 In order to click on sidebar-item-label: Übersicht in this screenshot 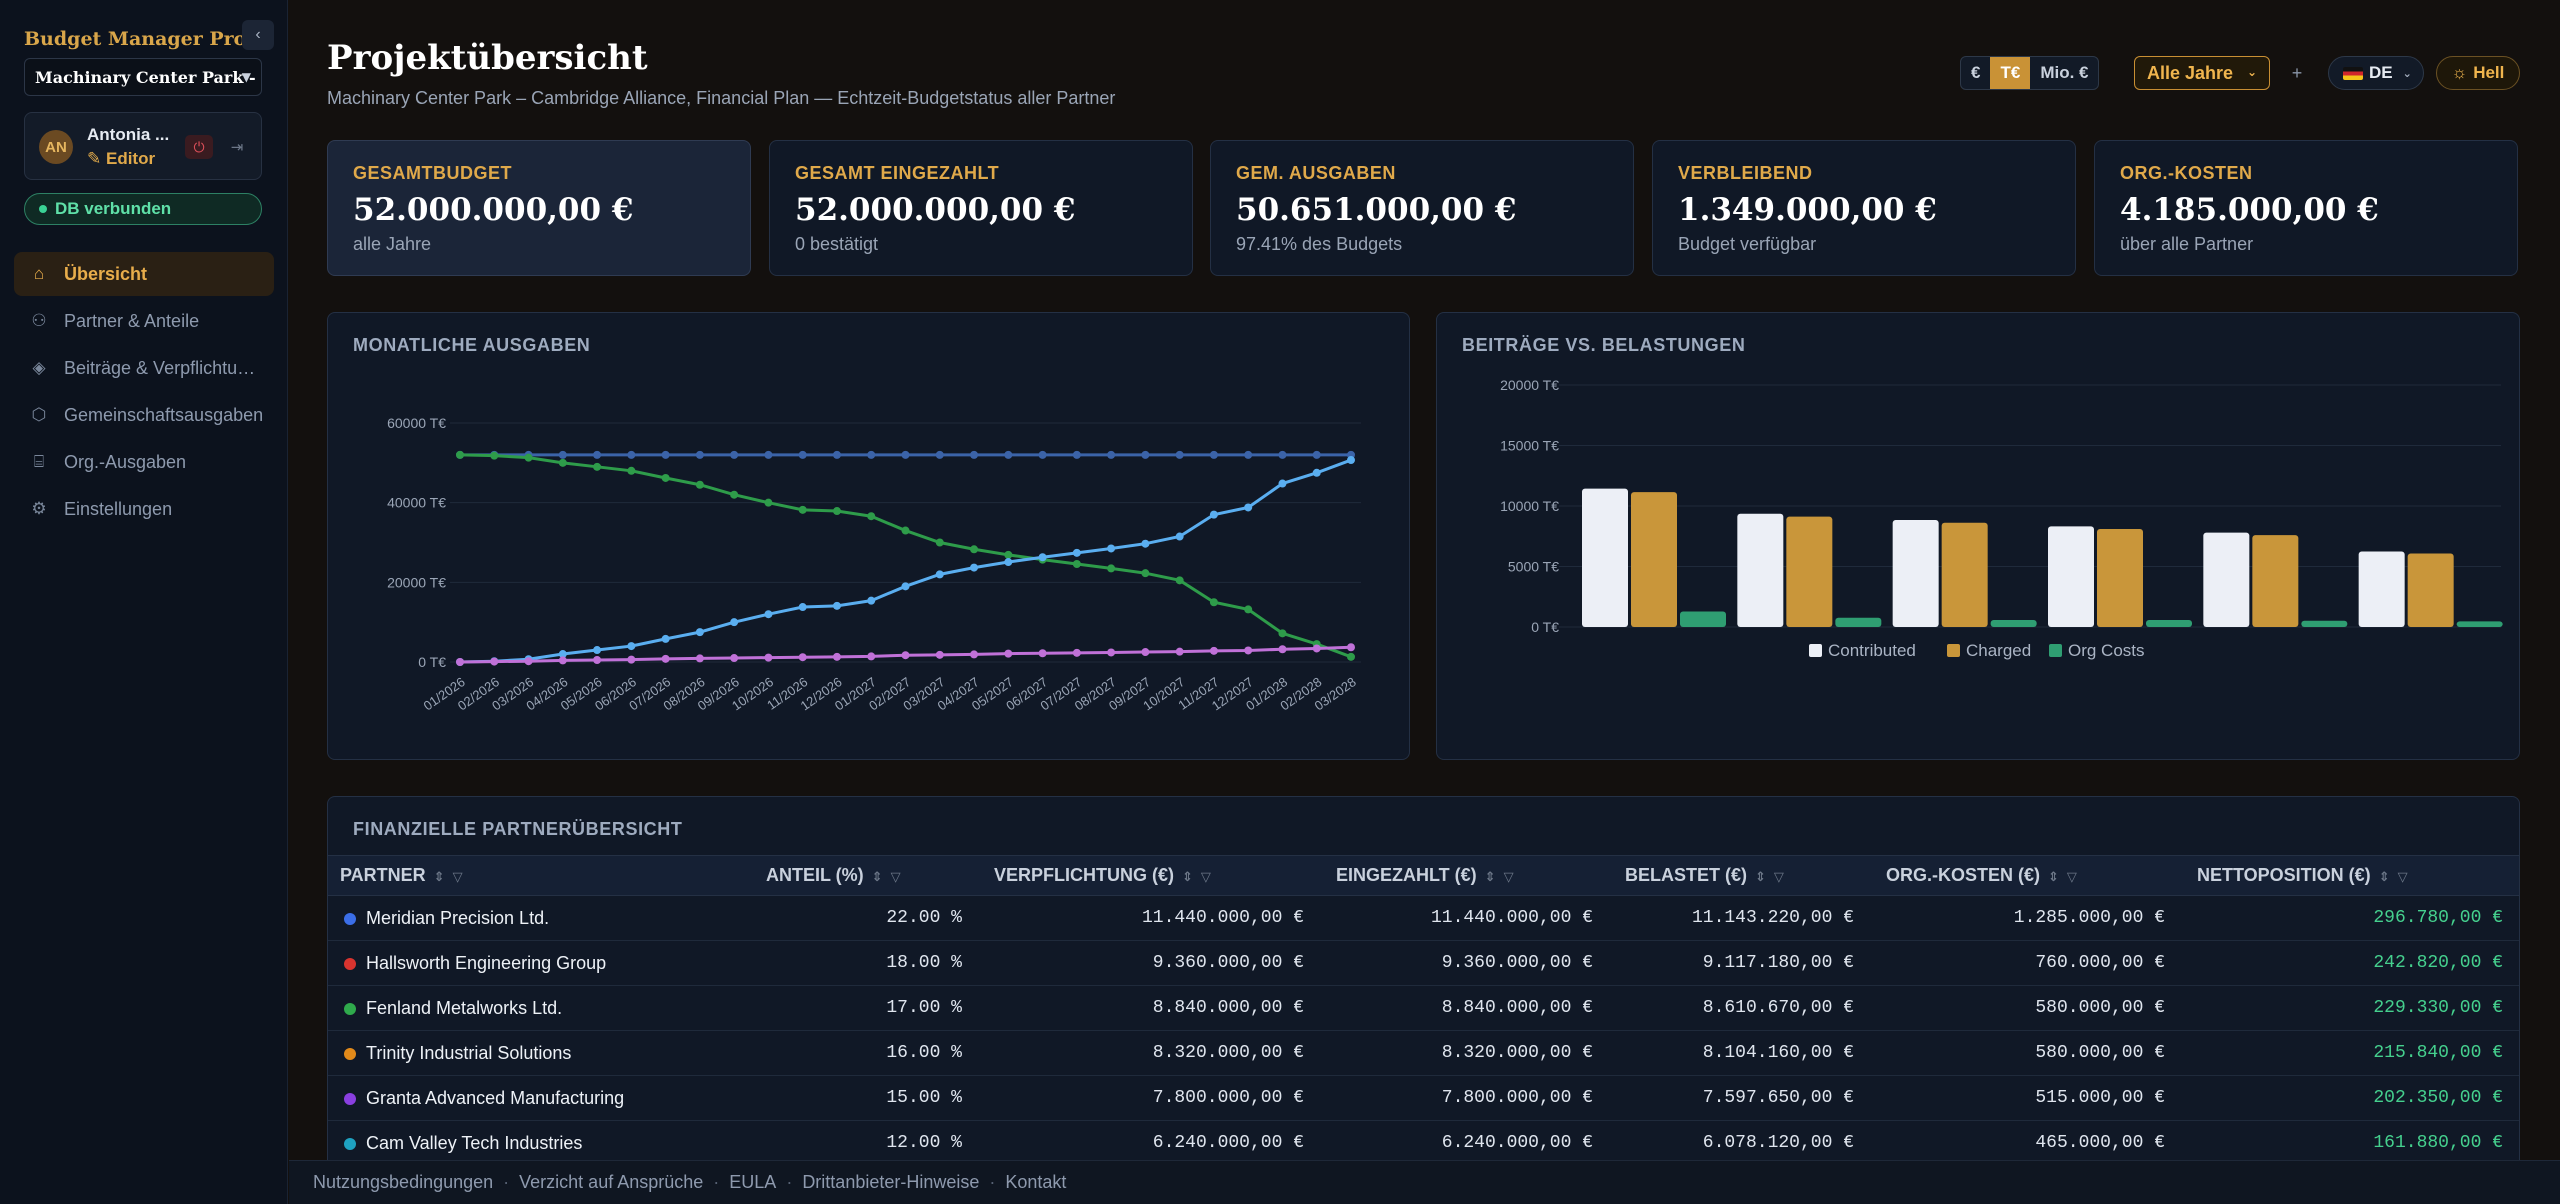, I will do `click(106, 273)`.